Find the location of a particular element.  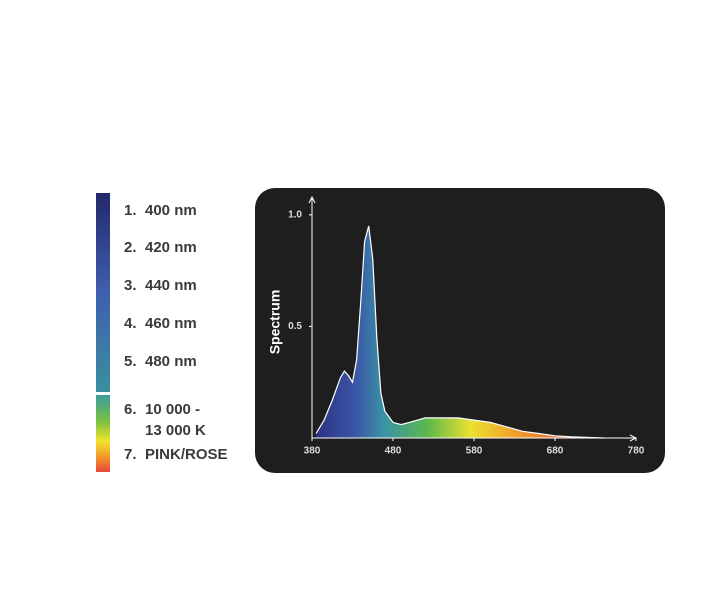

x-tick-label: 580 is located at coordinates (474, 451).